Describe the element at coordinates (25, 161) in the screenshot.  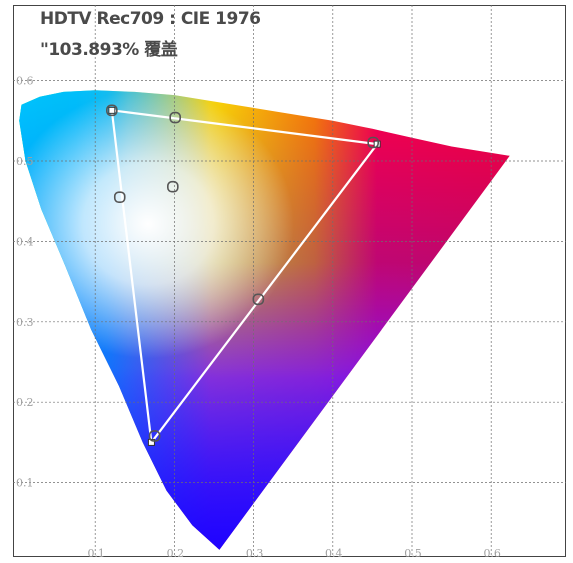
I see `y-tick-label: 0.5` at that location.